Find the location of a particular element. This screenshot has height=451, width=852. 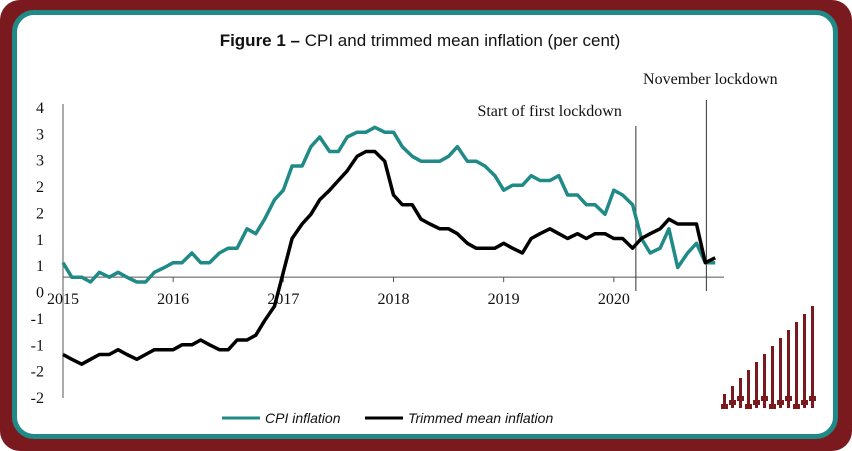

legend-label: Trimmed mean inflation is located at coordinates (480, 418).